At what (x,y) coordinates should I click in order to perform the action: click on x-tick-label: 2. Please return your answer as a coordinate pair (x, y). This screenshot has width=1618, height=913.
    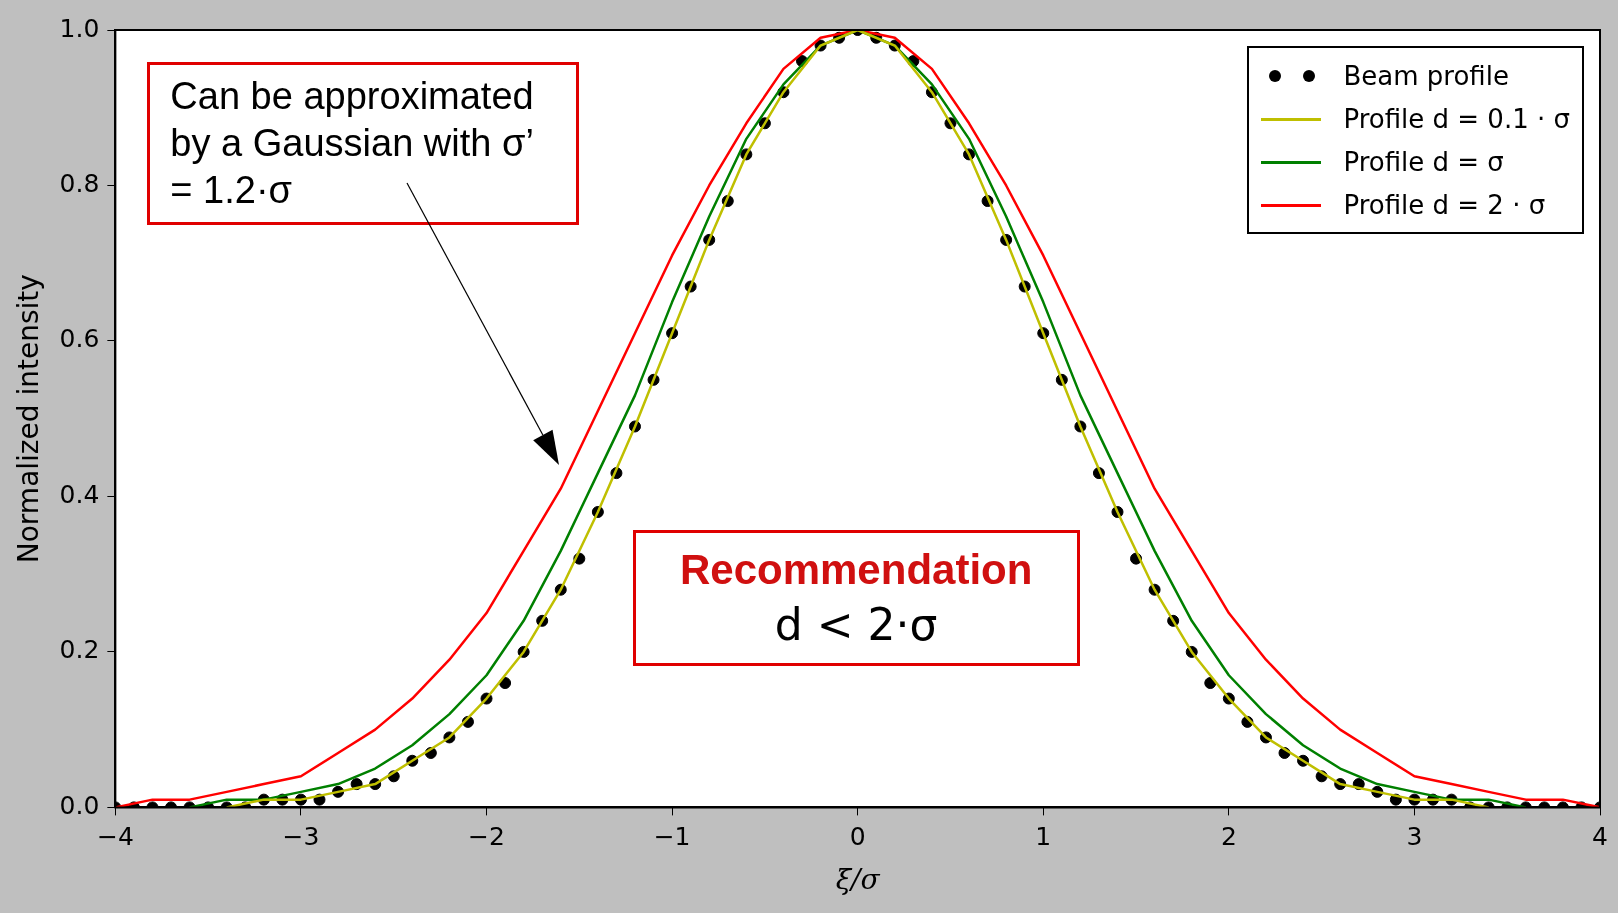
    Looking at the image, I should click on (1228, 836).